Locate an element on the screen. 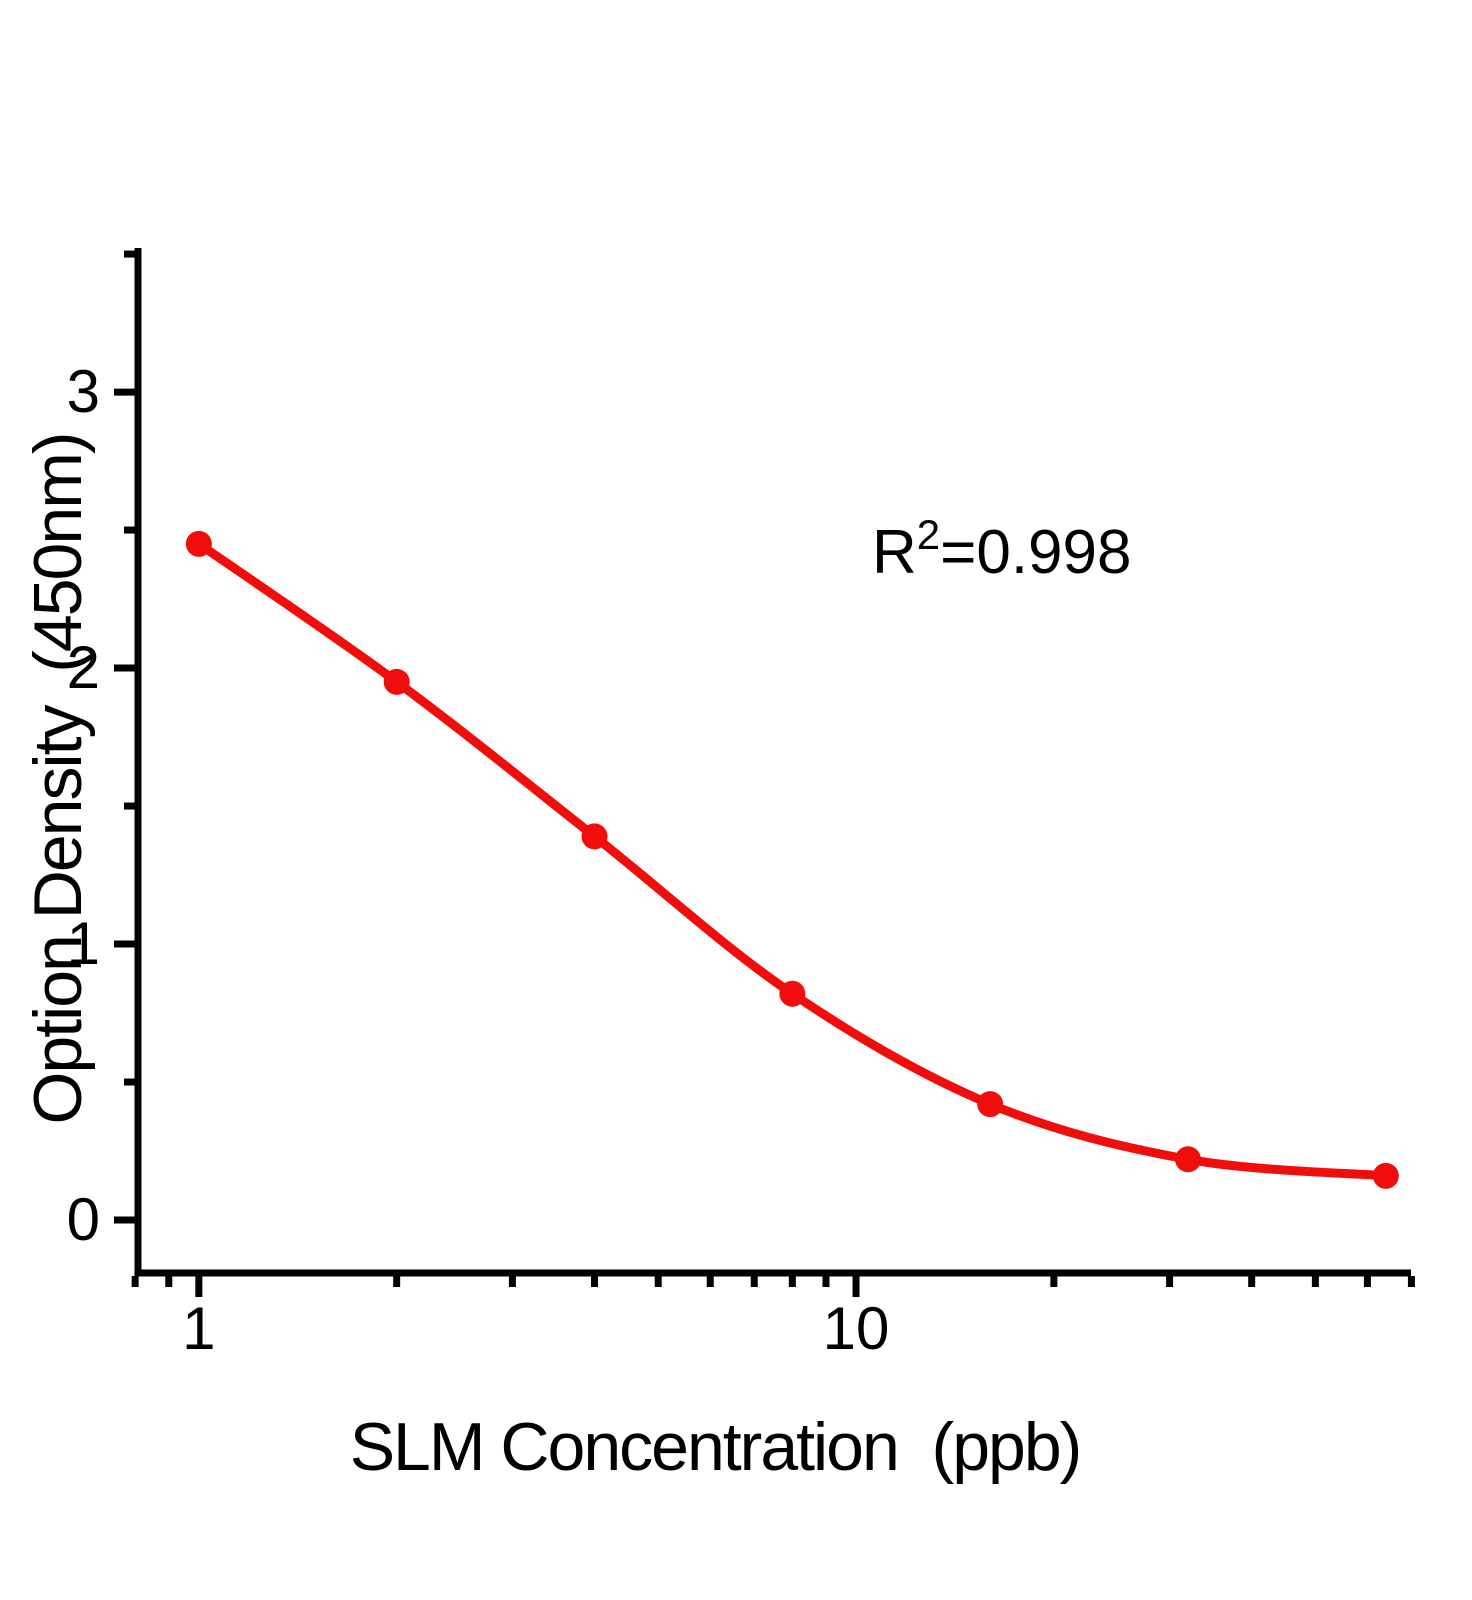 The height and width of the screenshot is (1600, 1472). r-squared-exponent: 2 is located at coordinates (928, 534).